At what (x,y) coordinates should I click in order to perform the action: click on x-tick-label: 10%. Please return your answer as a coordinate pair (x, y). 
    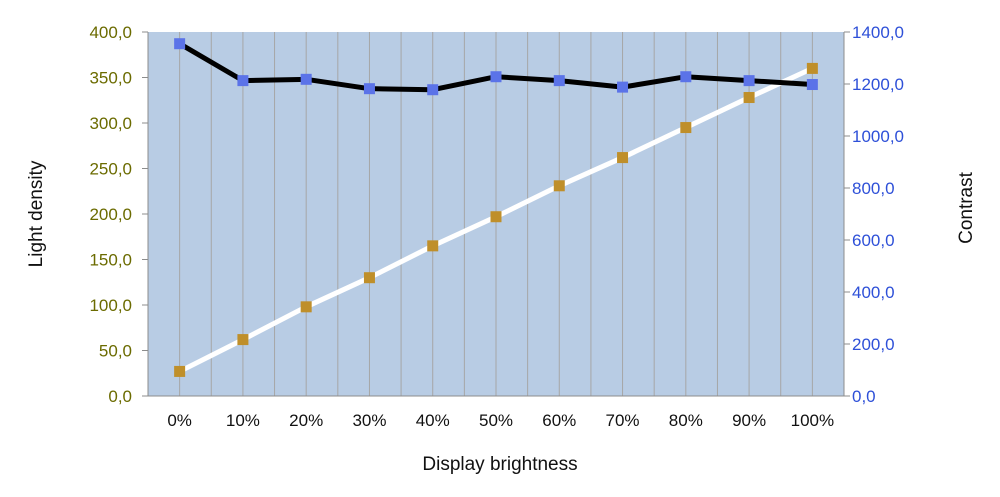
    Looking at the image, I should click on (243, 420).